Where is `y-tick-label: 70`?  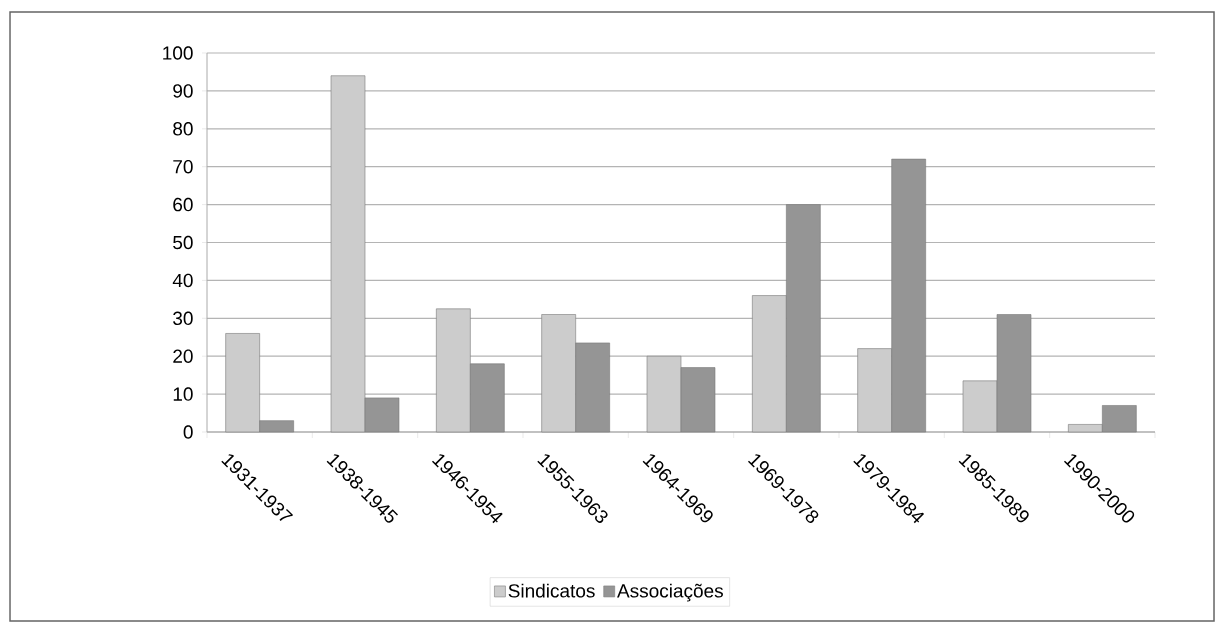 y-tick-label: 70 is located at coordinates (183, 166).